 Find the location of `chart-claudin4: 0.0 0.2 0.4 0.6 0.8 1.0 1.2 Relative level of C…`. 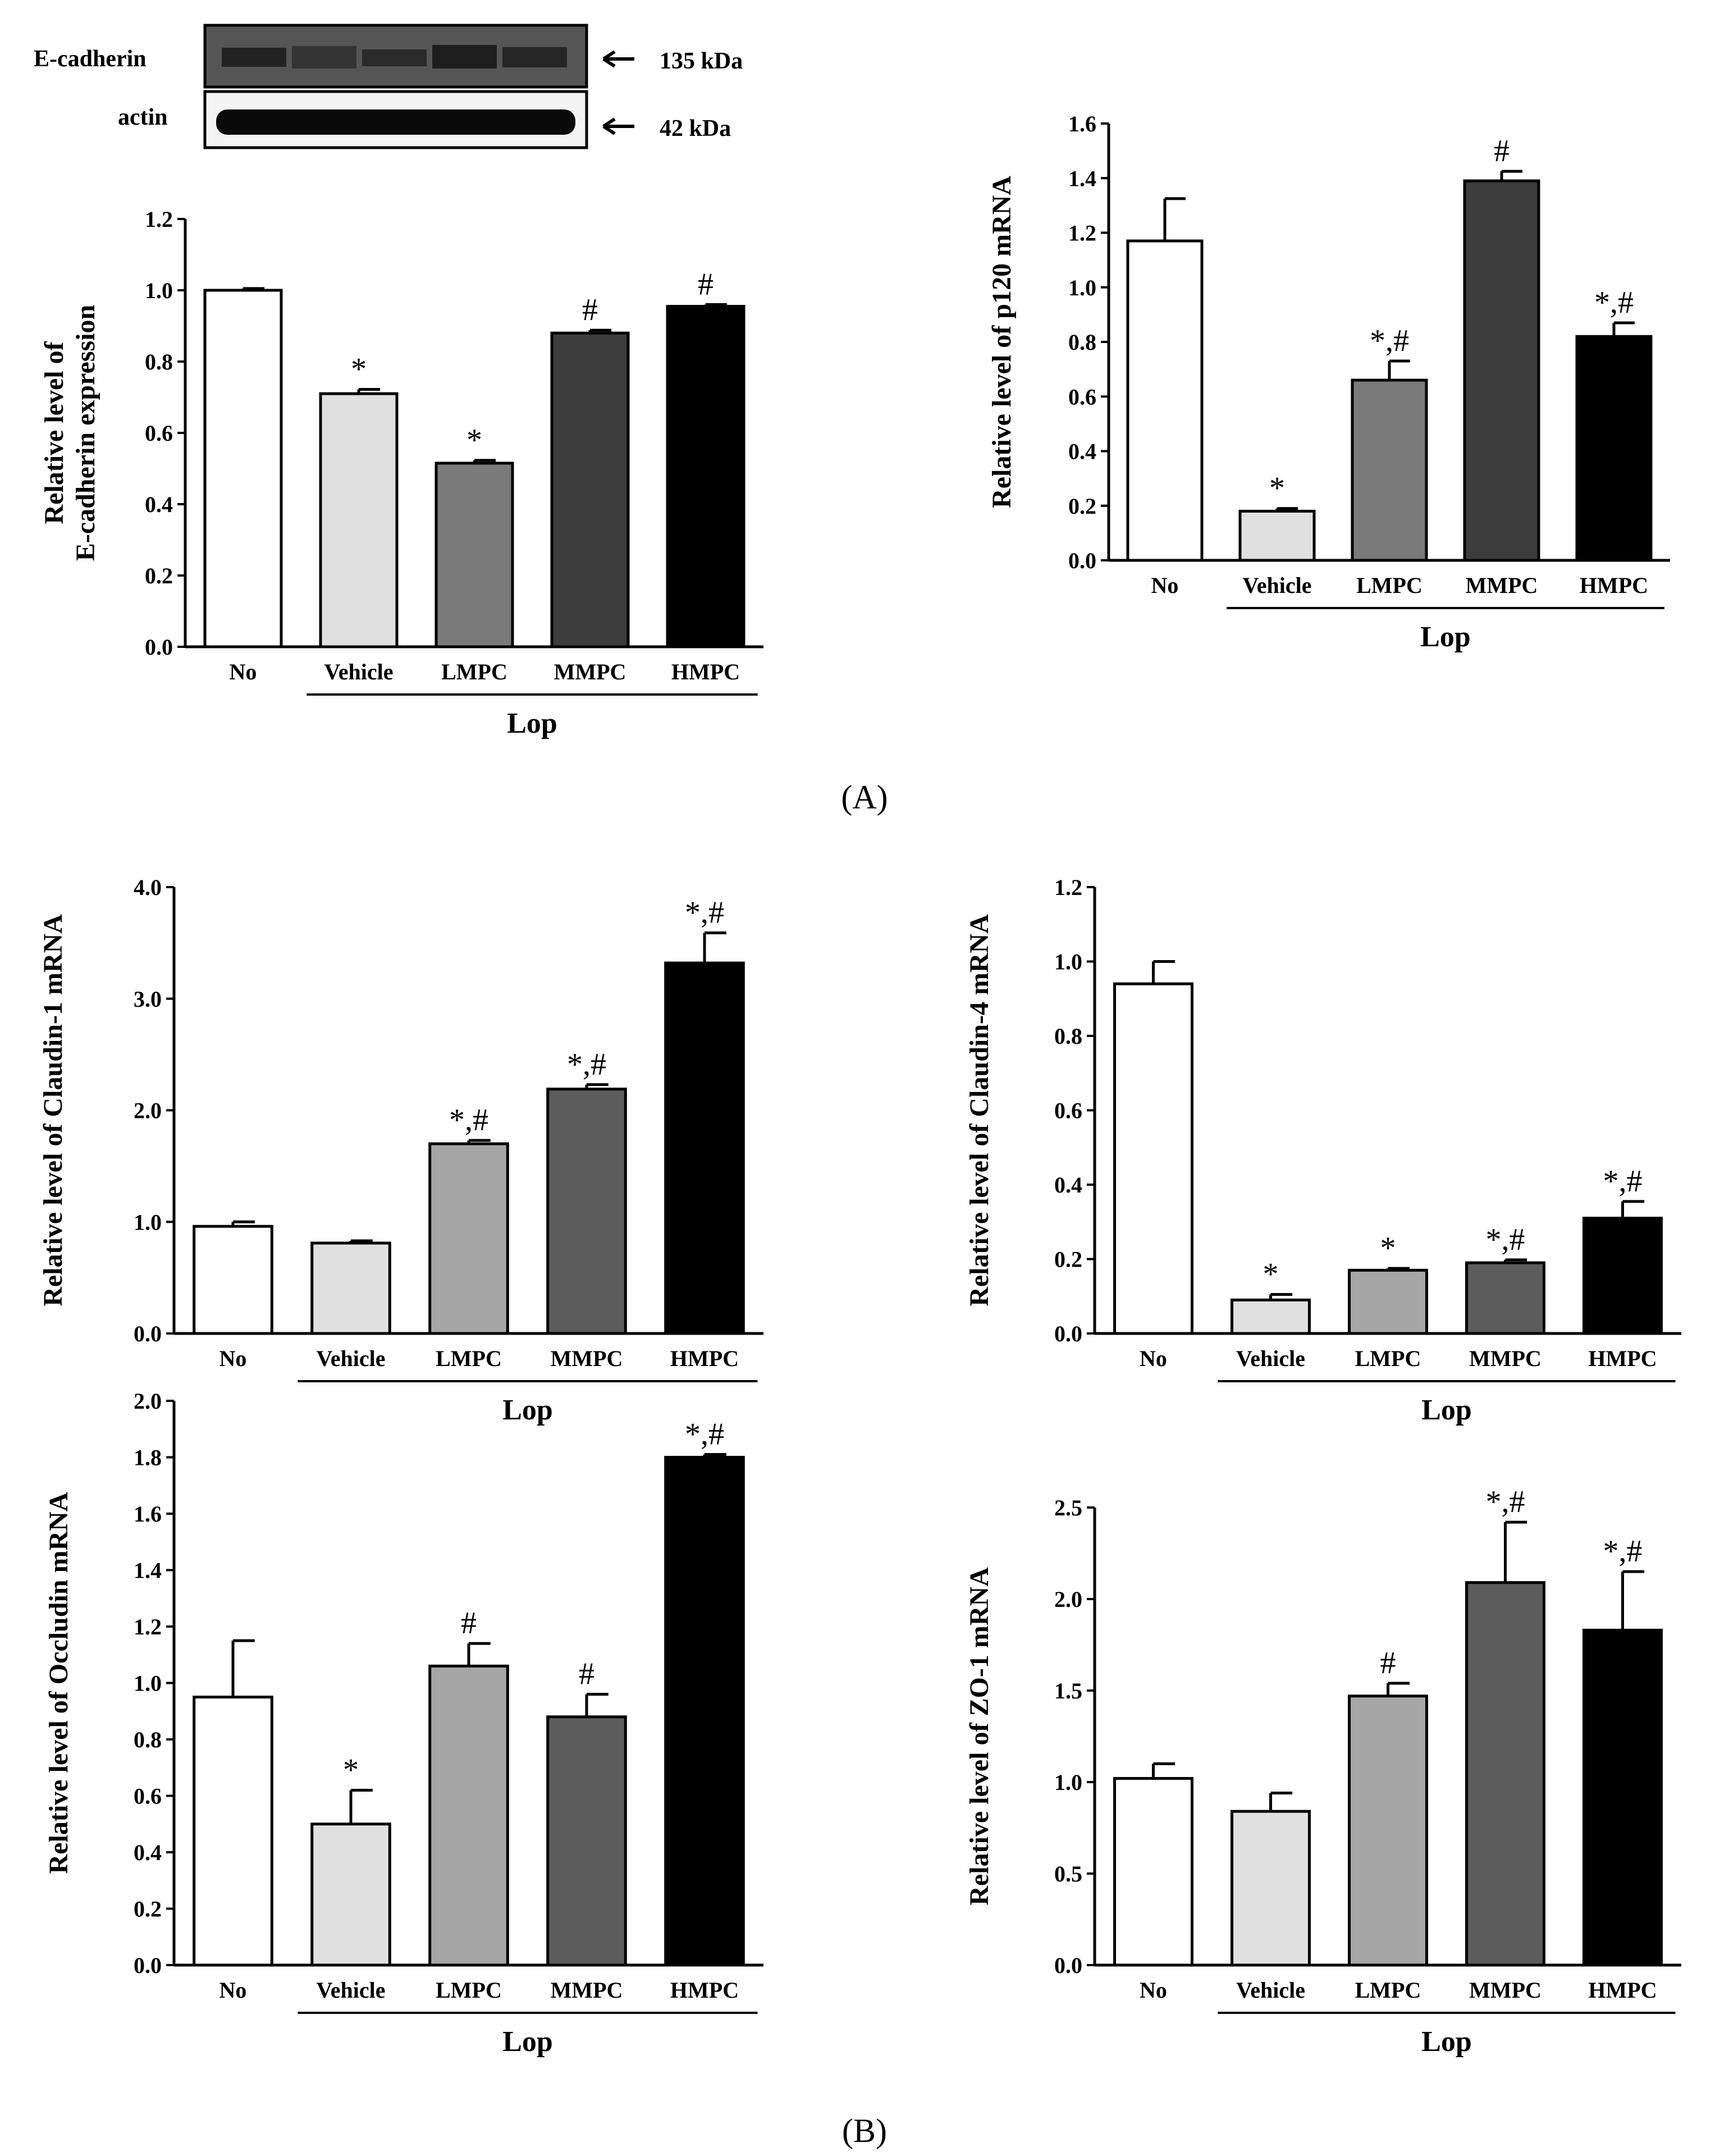

chart-claudin4: 0.0 0.2 0.4 0.6 0.8 1.0 1.2 Relative level of C… is located at coordinates (1323, 1150).